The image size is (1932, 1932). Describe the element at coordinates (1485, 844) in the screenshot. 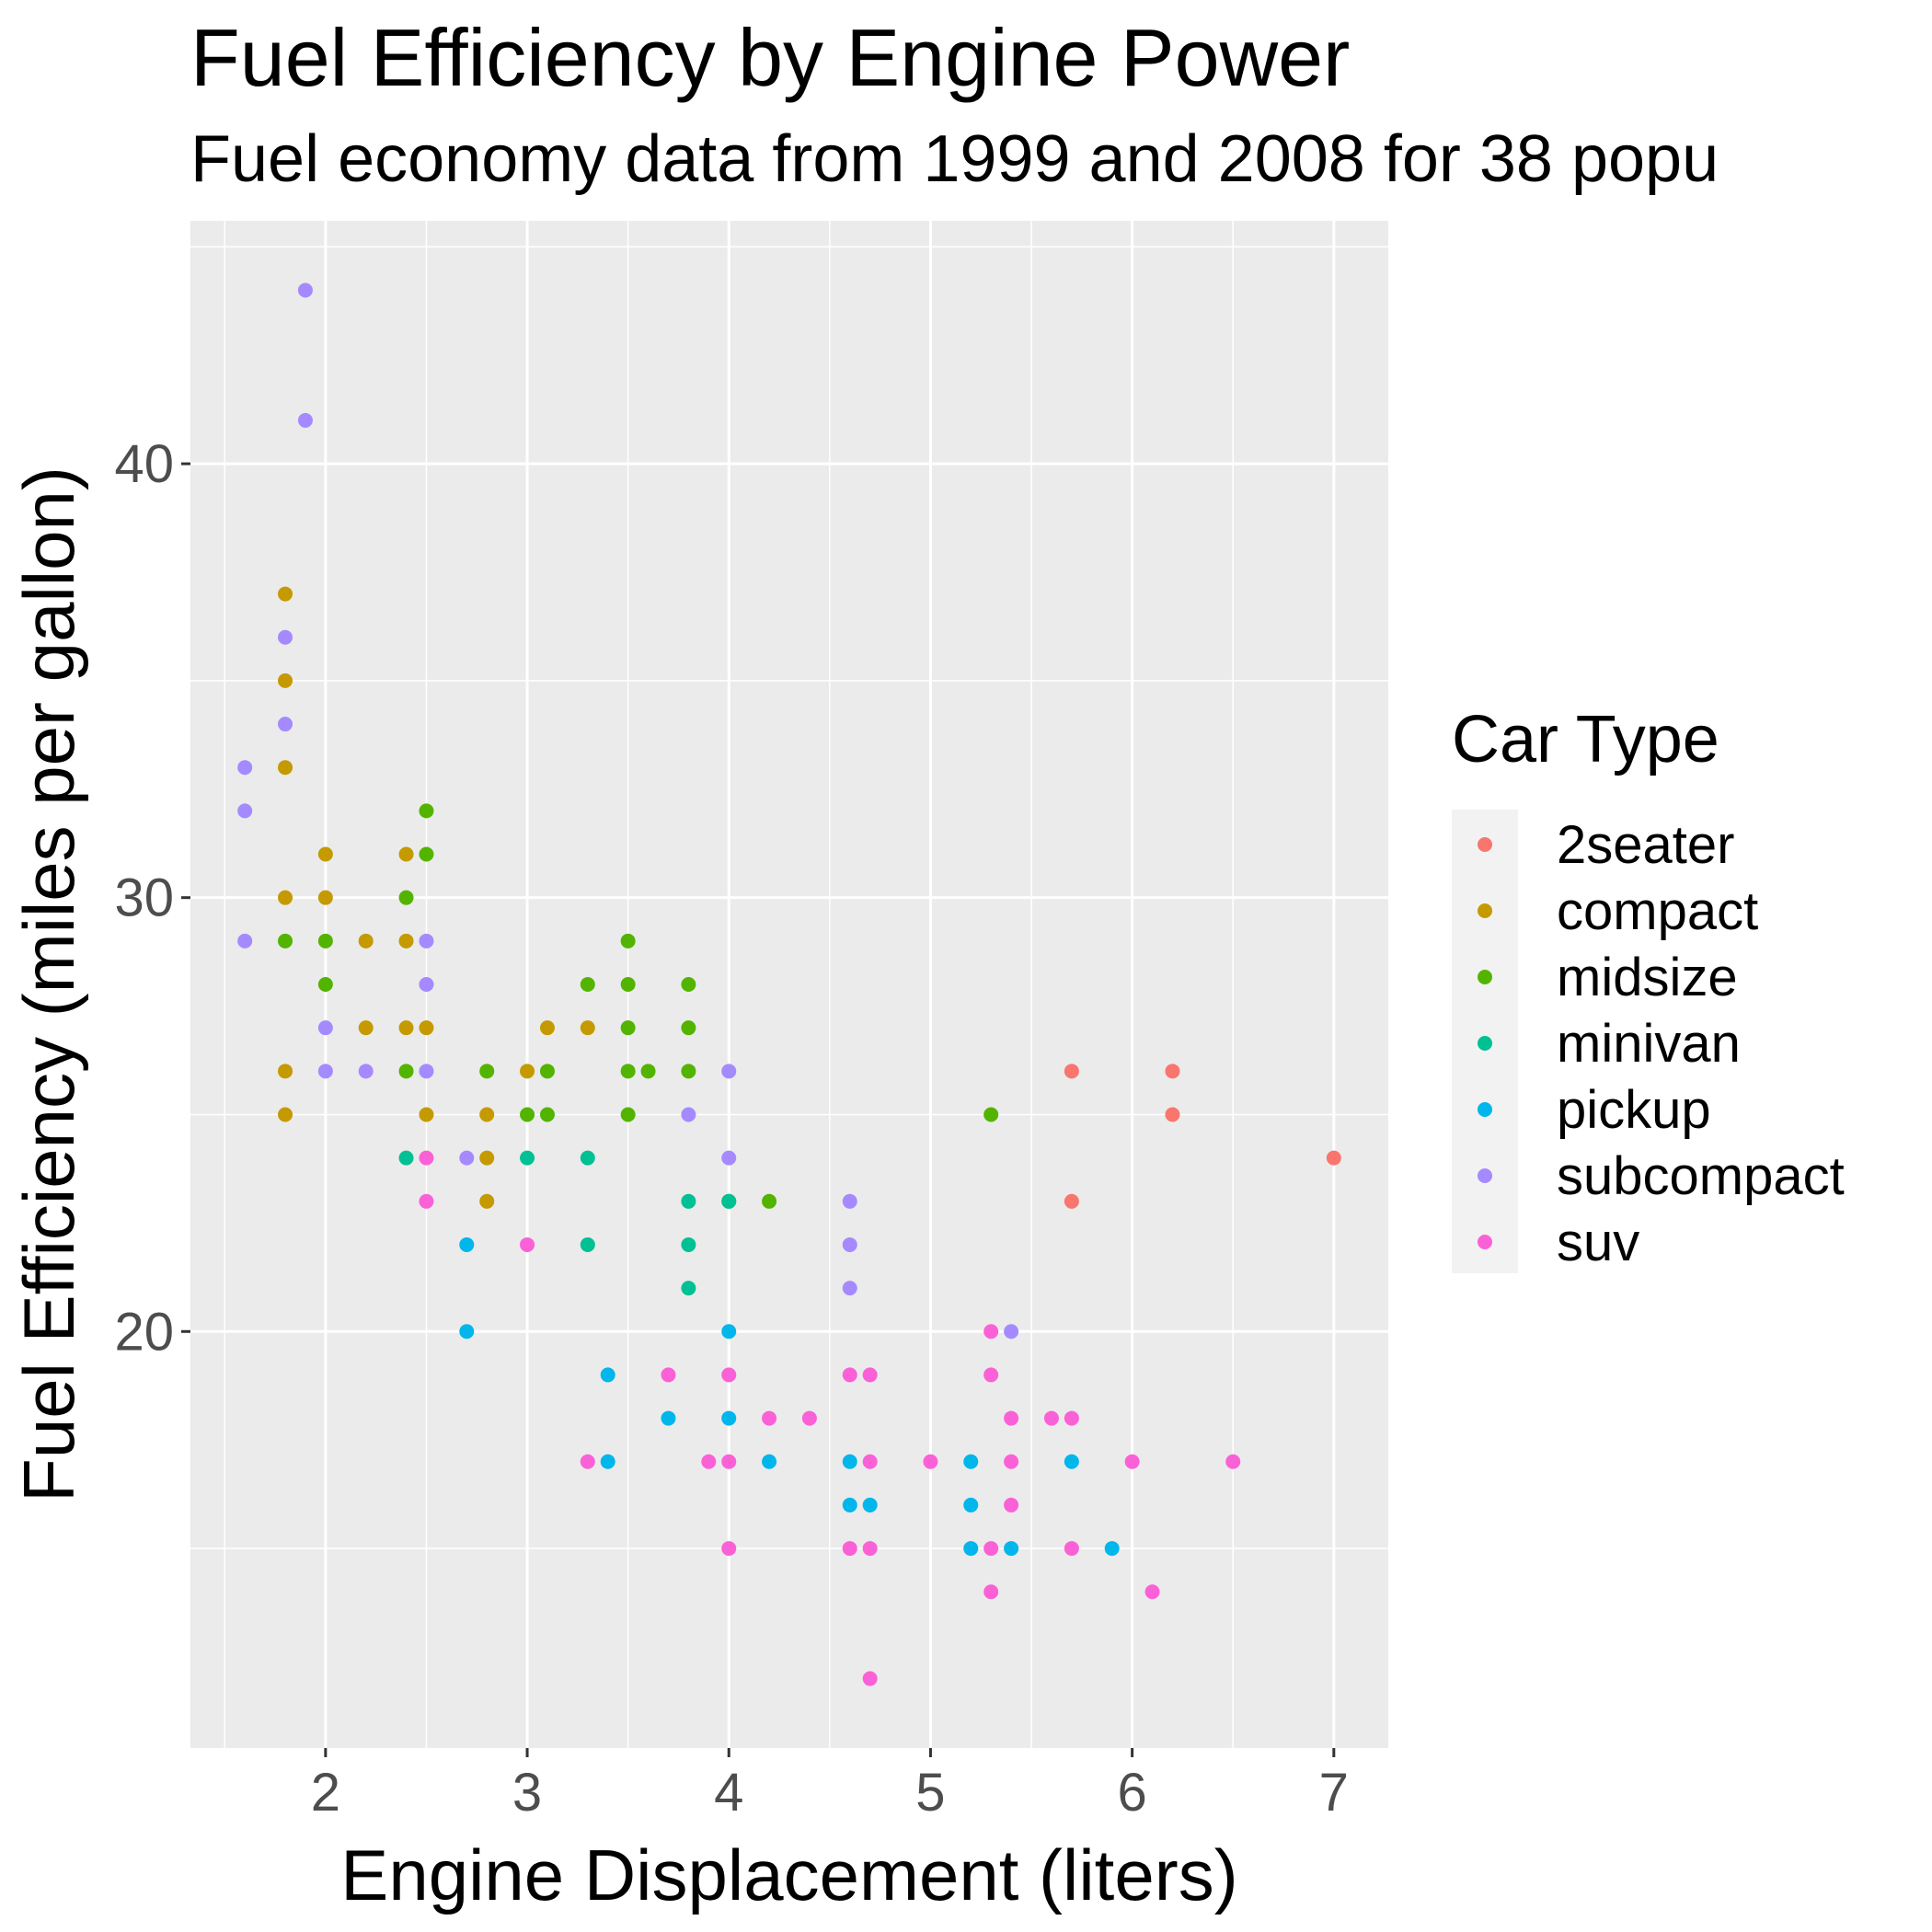

I see `legend-key-2seater` at that location.